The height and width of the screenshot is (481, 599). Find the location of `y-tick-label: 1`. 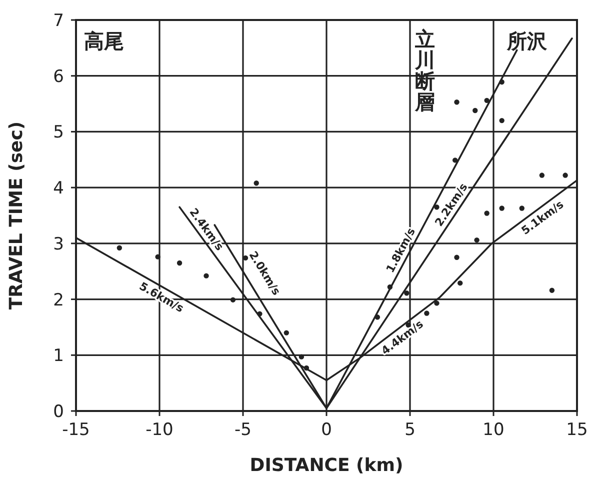

y-tick-label: 1 is located at coordinates (58, 356).